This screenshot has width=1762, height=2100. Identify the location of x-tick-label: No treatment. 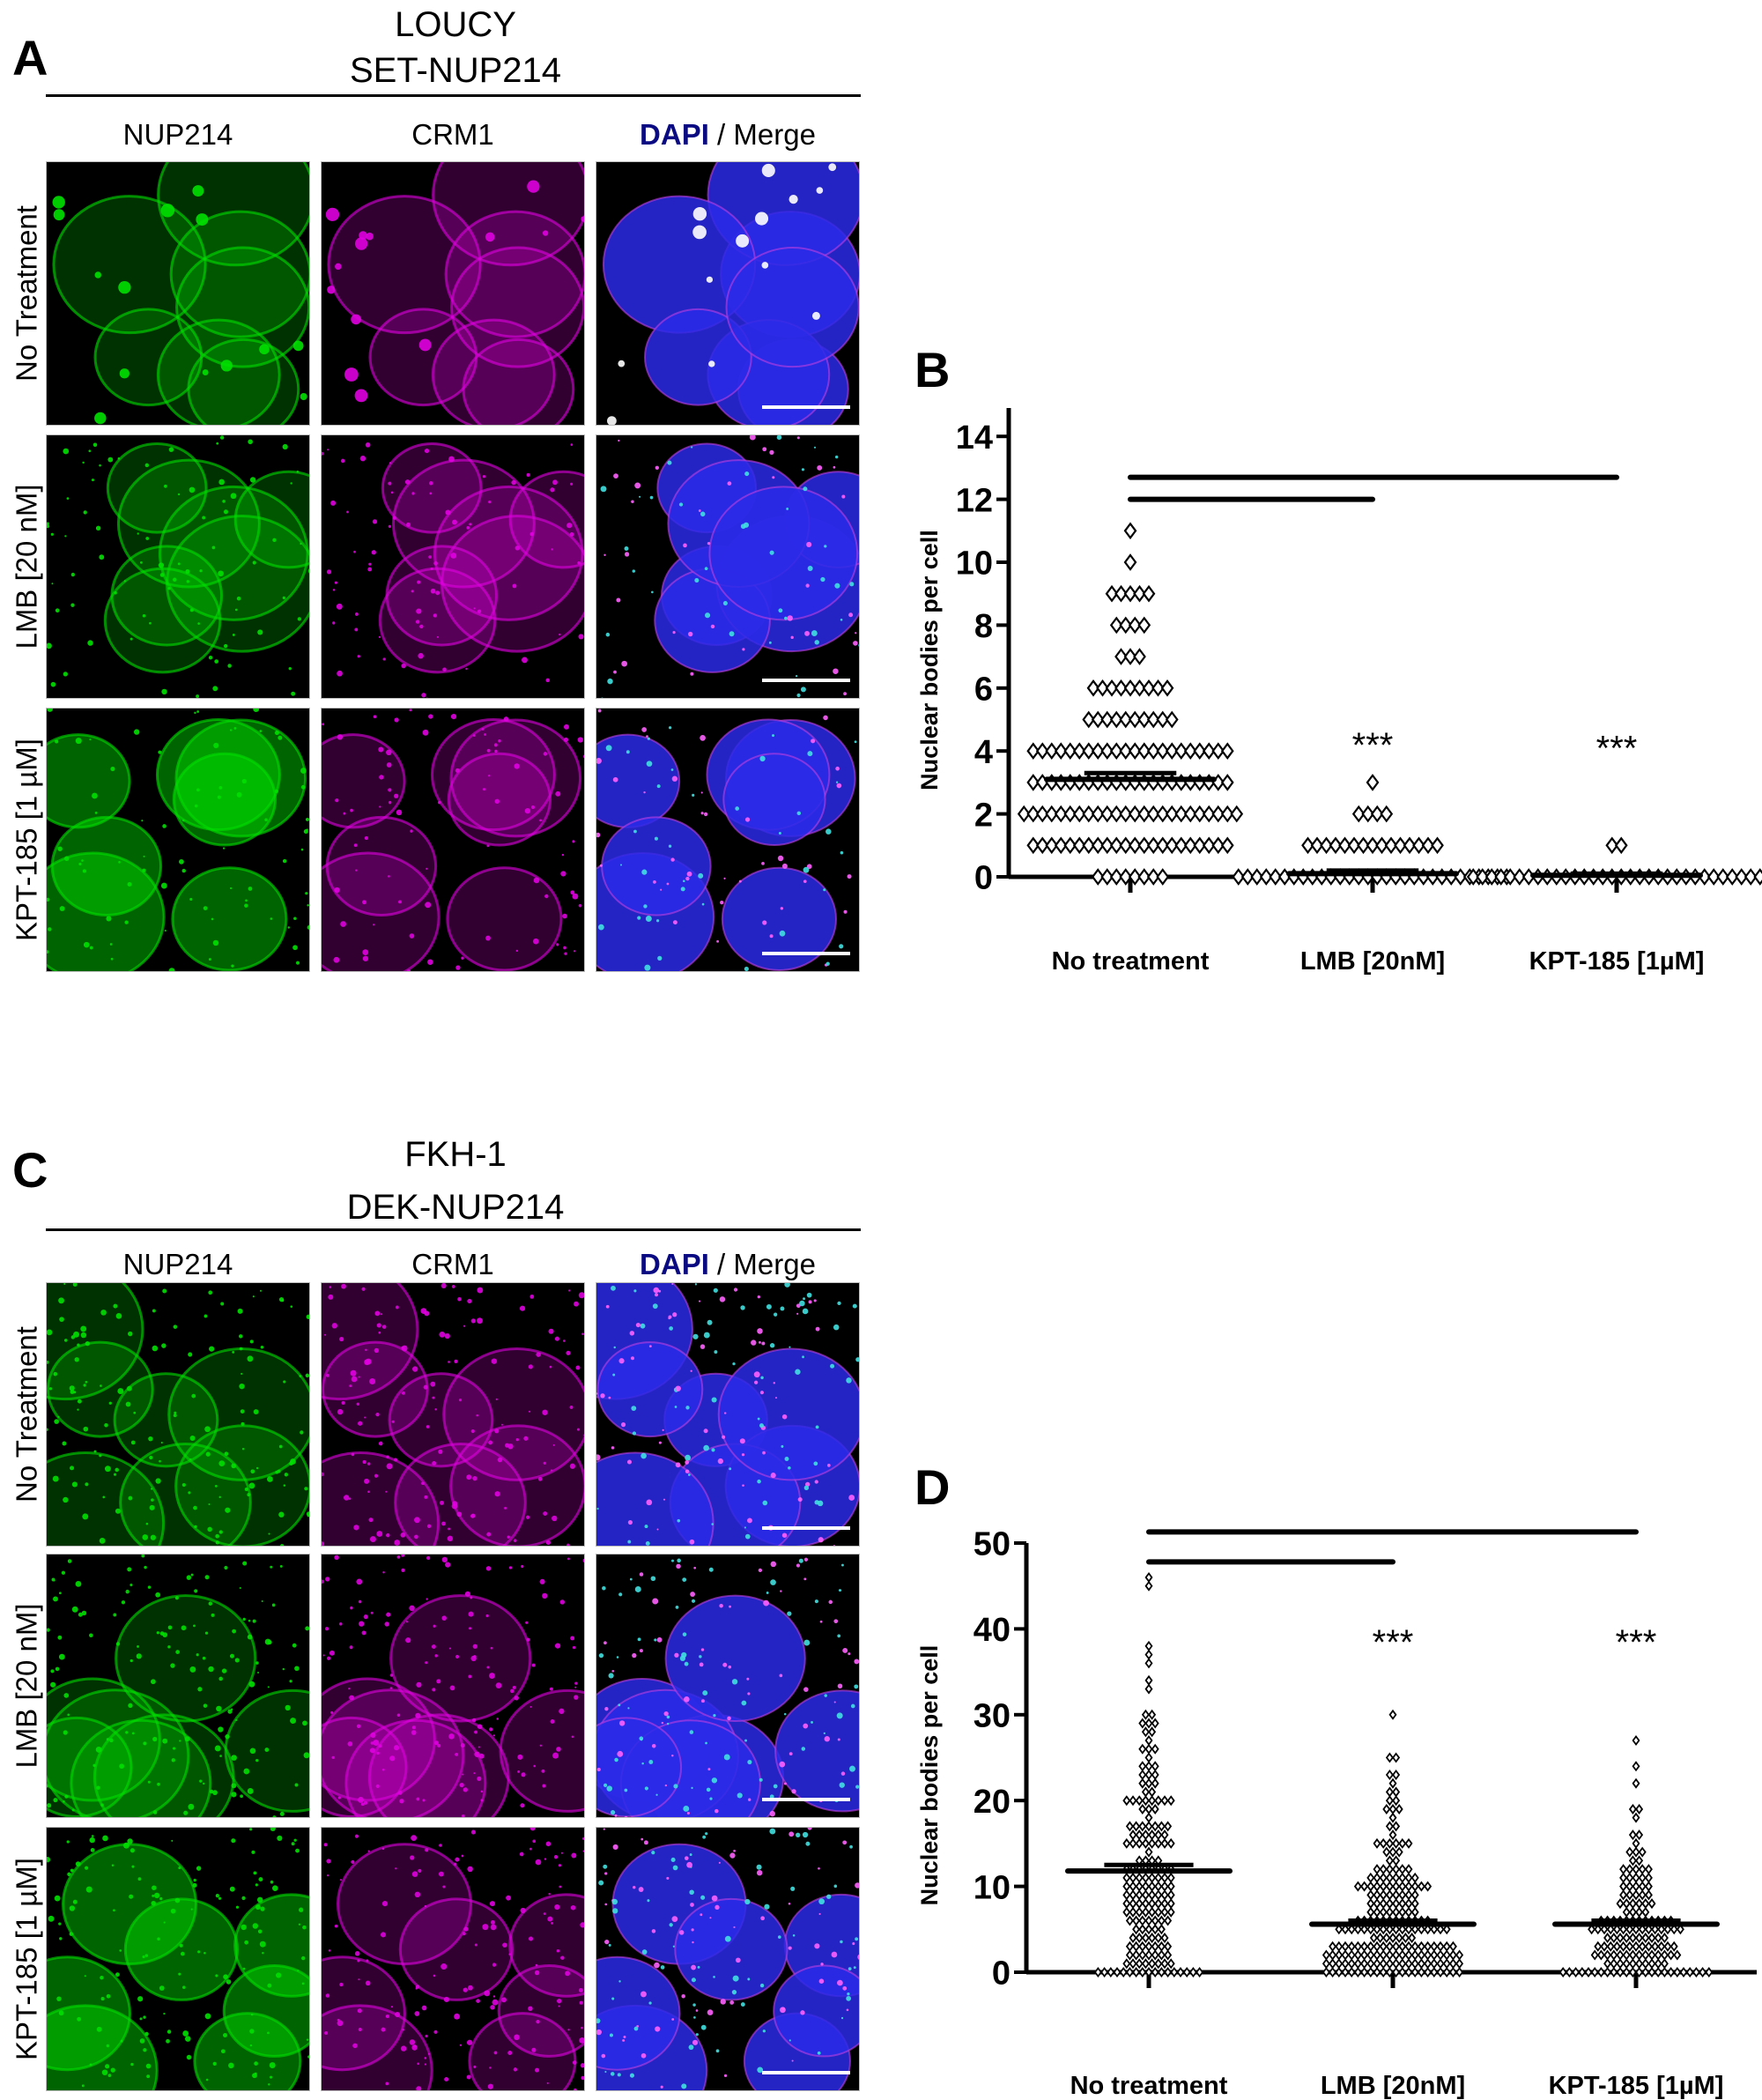
(1149, 2086).